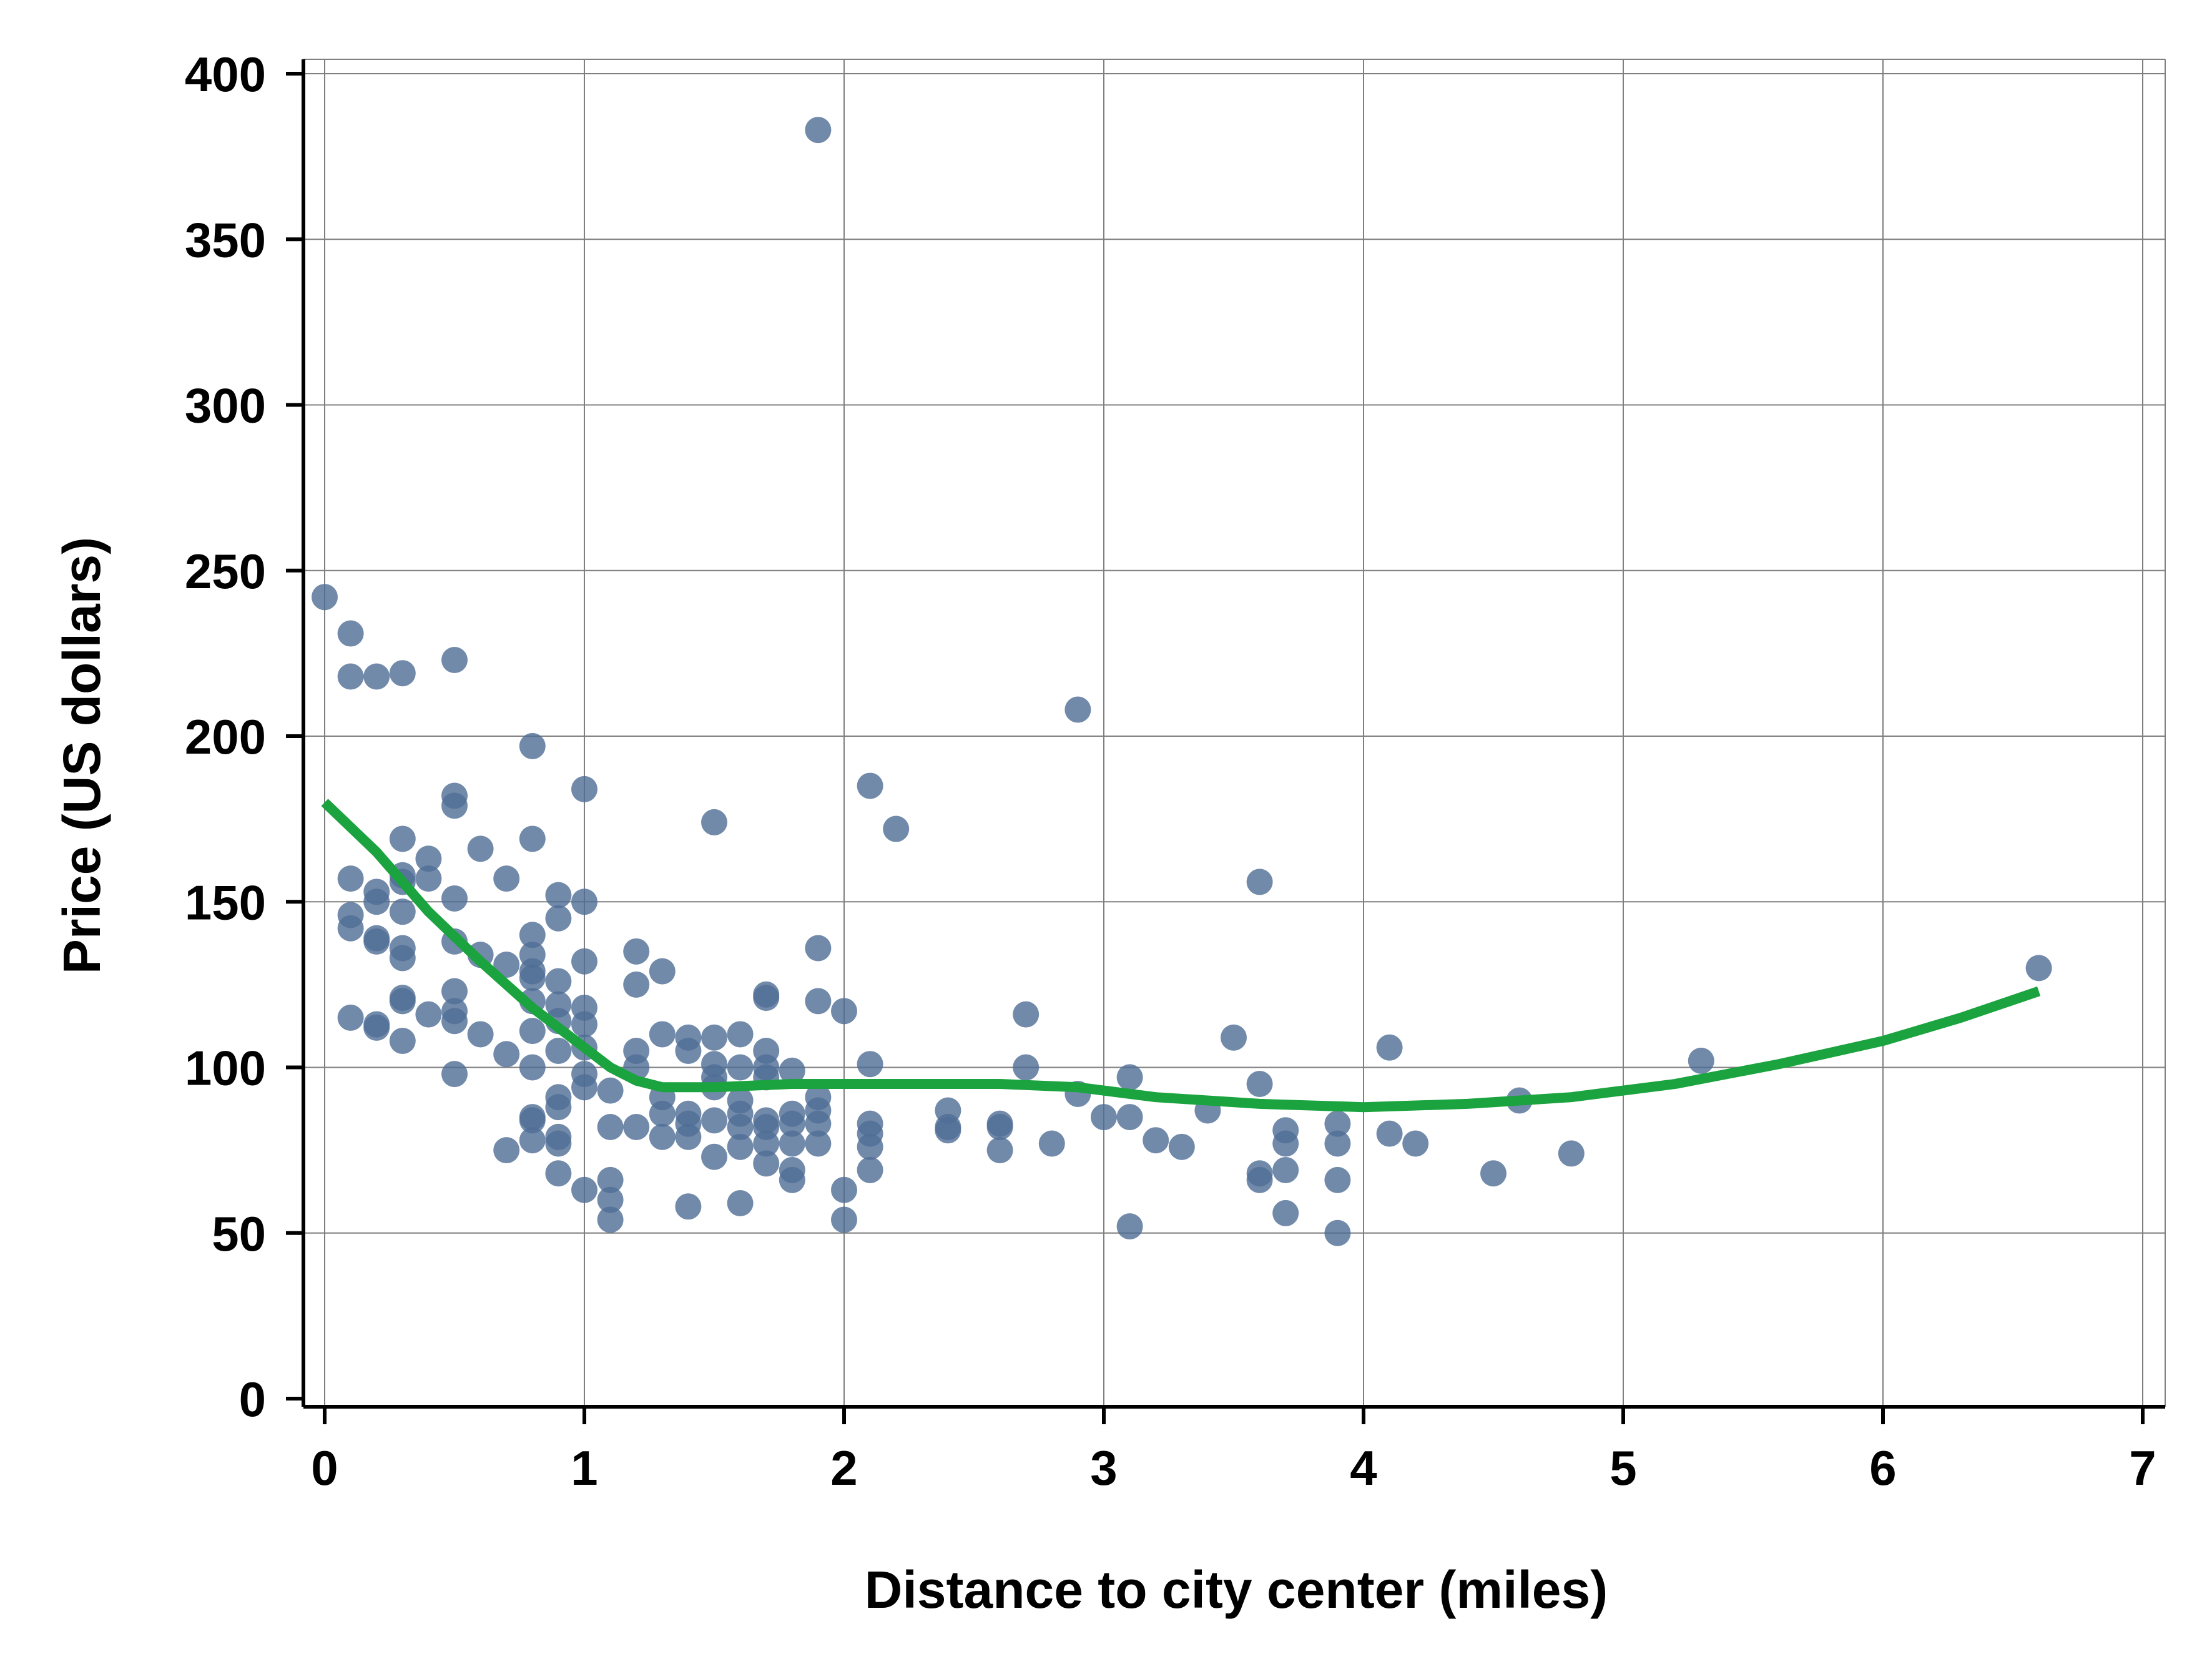 This screenshot has height=1659, width=2212. I want to click on y-tick-label: 400, so click(225, 74).